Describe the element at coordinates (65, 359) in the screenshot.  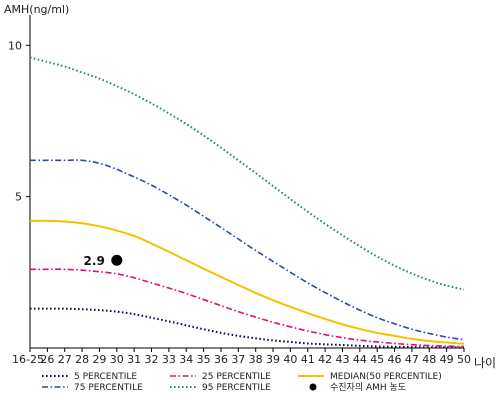
I see `x-tick-label: 27` at that location.